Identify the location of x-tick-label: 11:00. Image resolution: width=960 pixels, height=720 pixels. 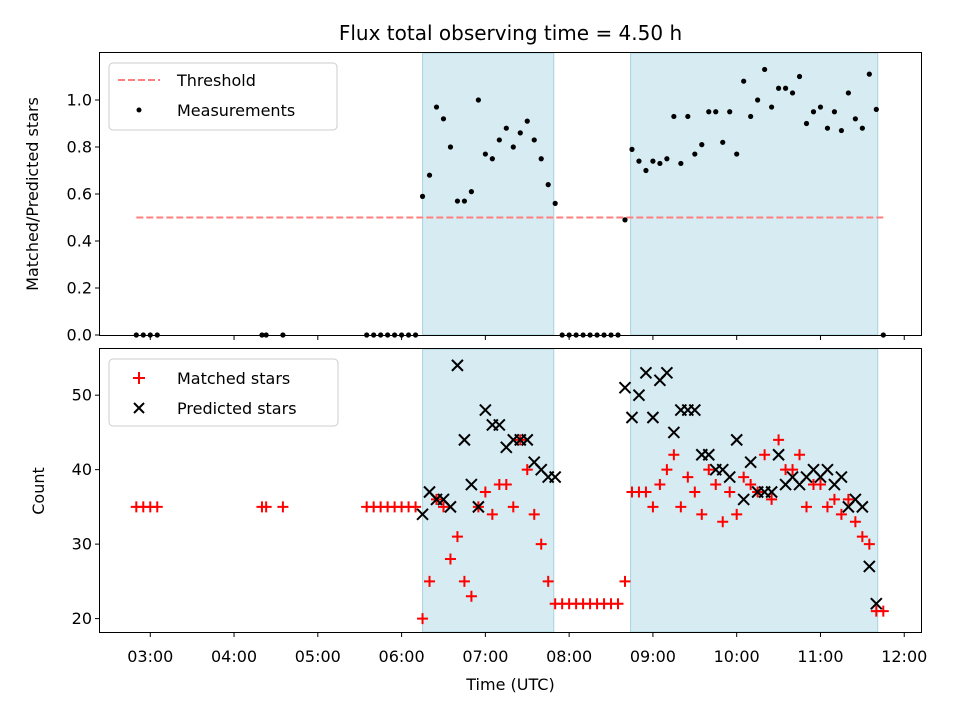
(820, 656).